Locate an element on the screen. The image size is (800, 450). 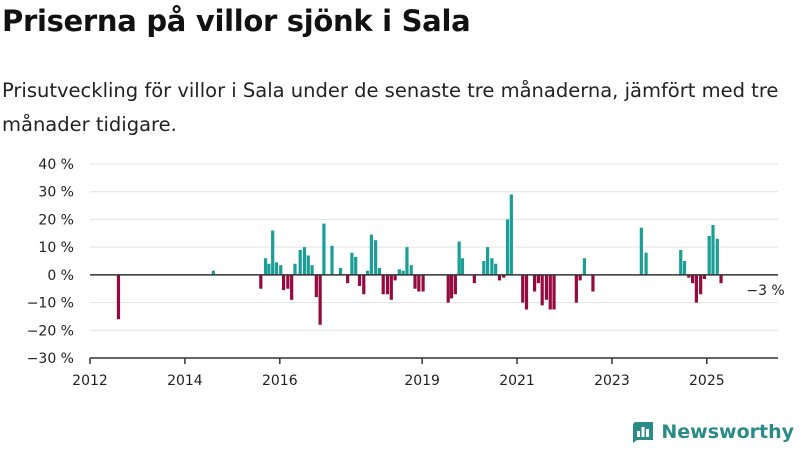
bar-chart-logo-icon is located at coordinates (643, 432).